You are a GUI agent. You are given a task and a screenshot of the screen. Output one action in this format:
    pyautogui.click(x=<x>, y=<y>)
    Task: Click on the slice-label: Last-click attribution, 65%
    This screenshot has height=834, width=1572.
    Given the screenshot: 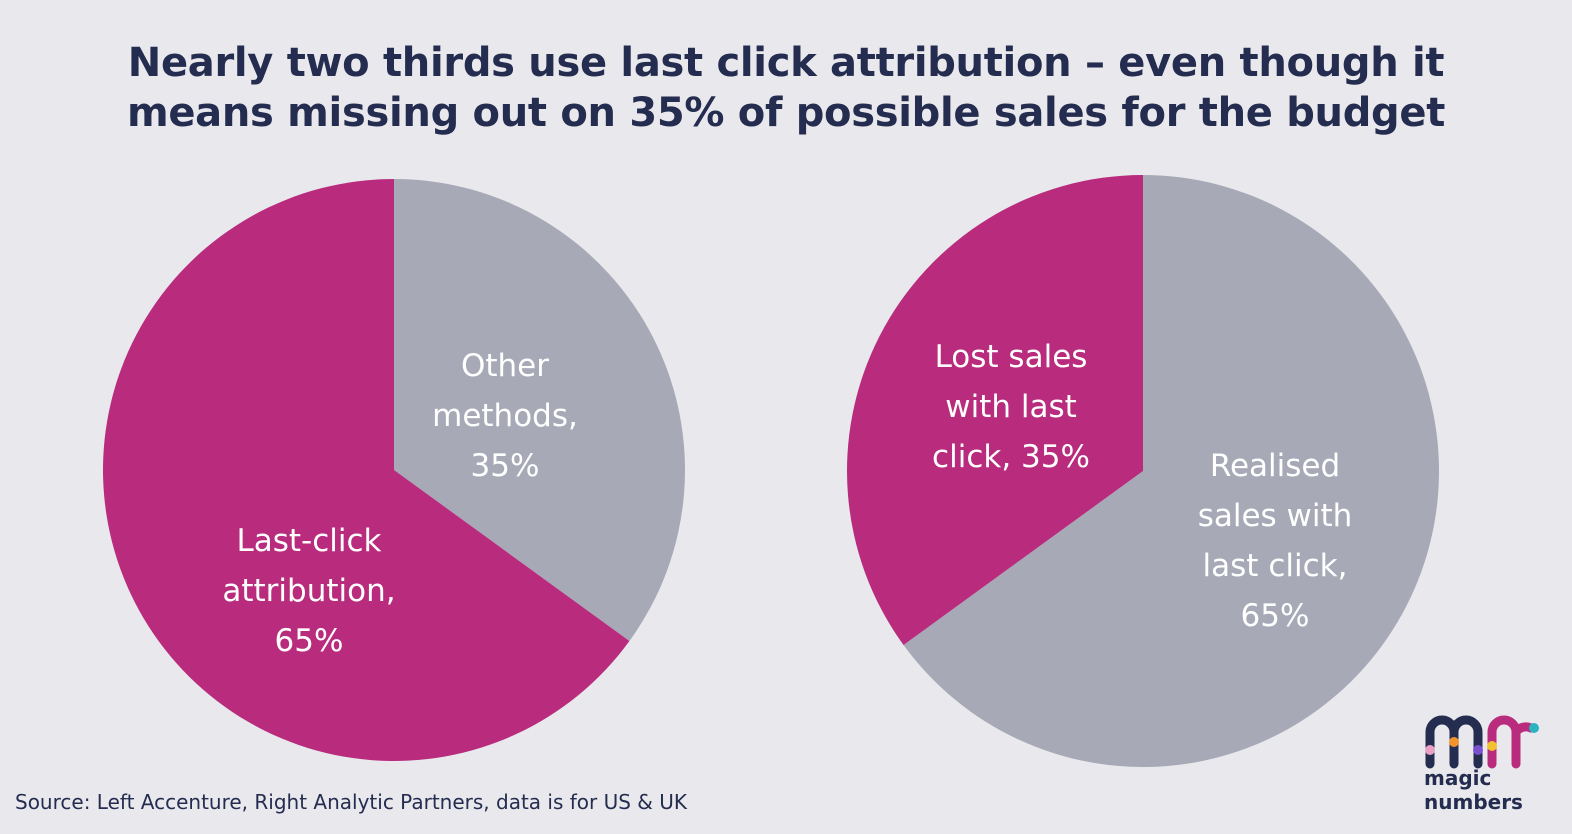 What is the action you would take?
    pyautogui.click(x=308, y=591)
    